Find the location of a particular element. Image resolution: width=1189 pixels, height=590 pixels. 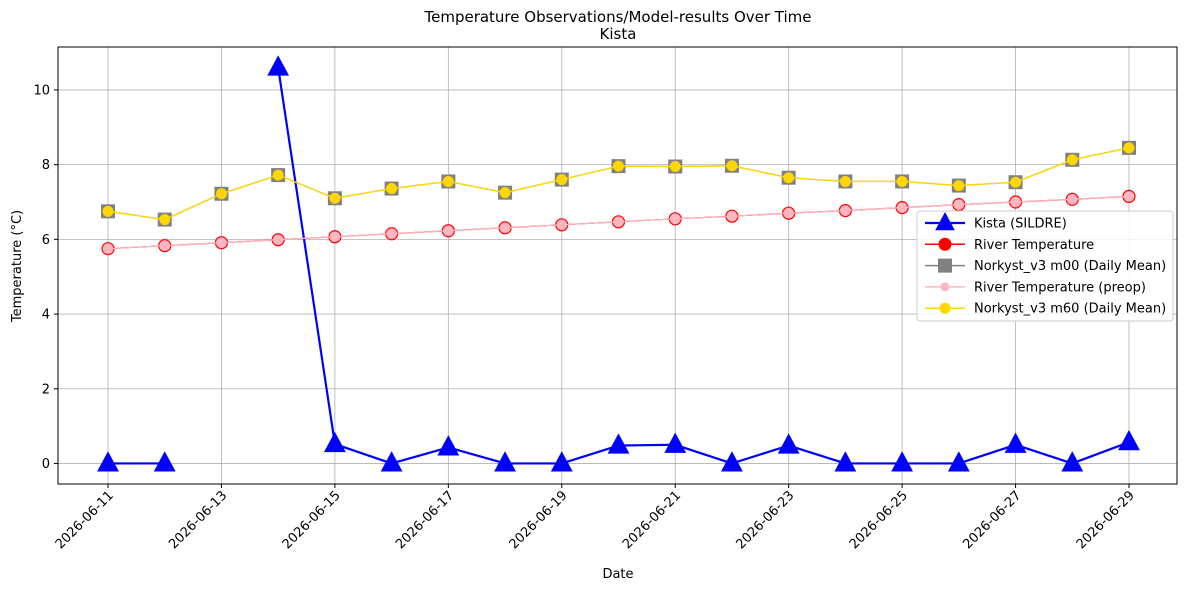

x-axis-label: Date is located at coordinates (617, 574).